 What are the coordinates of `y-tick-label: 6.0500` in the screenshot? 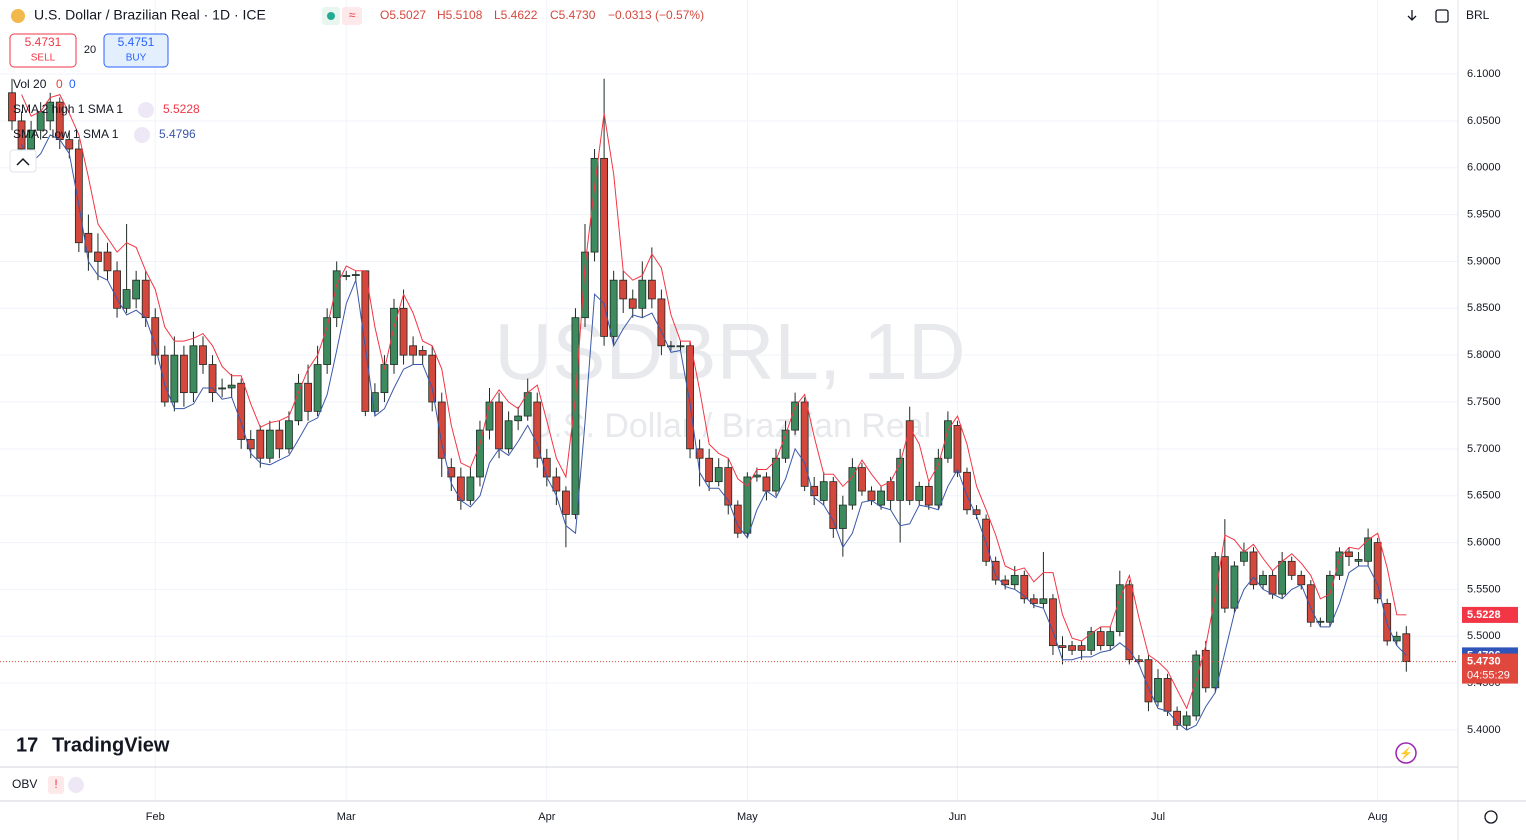 It's located at (1484, 121).